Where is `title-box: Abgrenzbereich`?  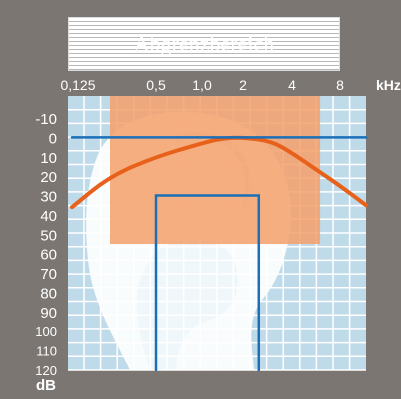 title-box: Abgrenzbereich is located at coordinates (204, 44).